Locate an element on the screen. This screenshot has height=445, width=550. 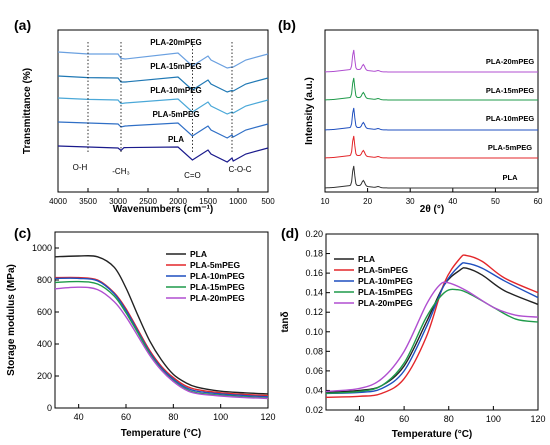
panel-b-series-label: PLA is located at coordinates (511, 177).